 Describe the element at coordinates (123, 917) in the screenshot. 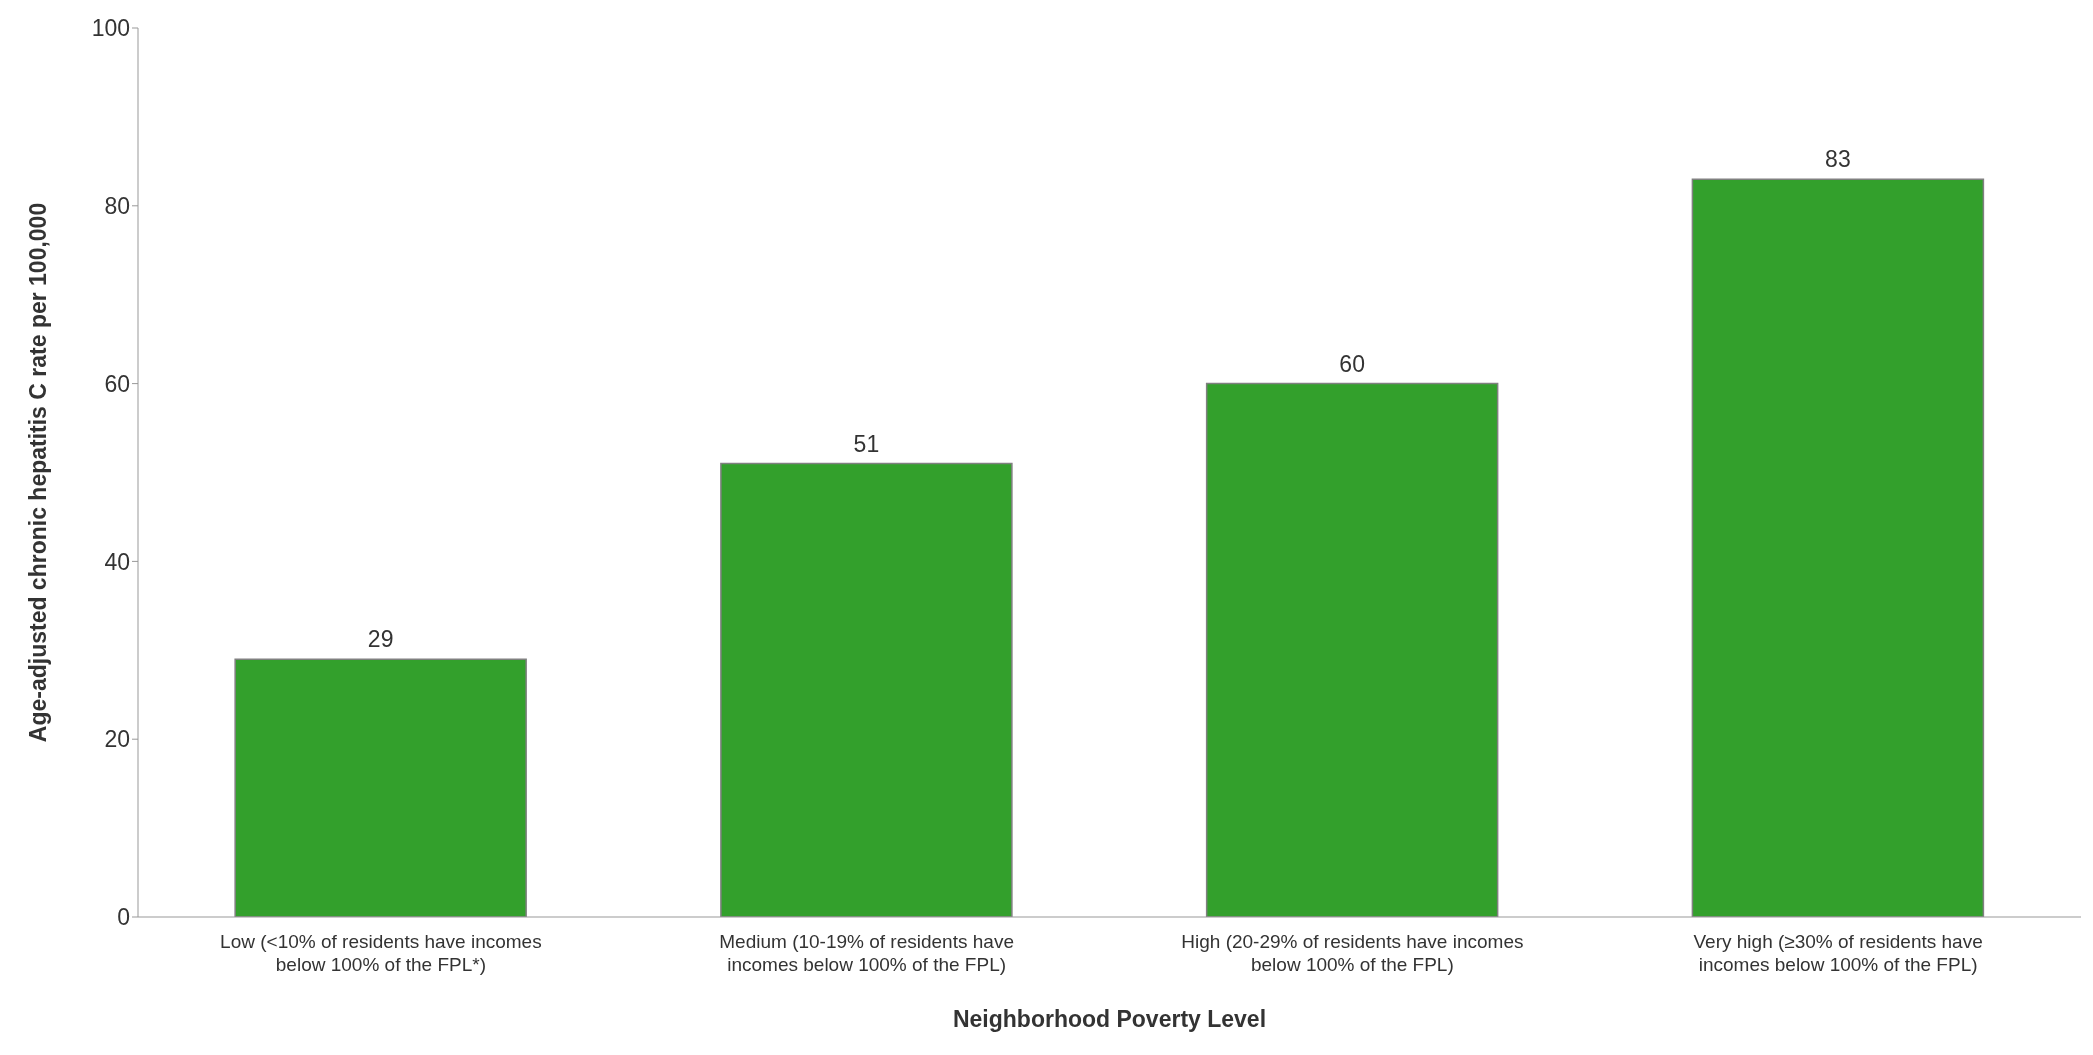

I see `y-tick-label: 0` at that location.